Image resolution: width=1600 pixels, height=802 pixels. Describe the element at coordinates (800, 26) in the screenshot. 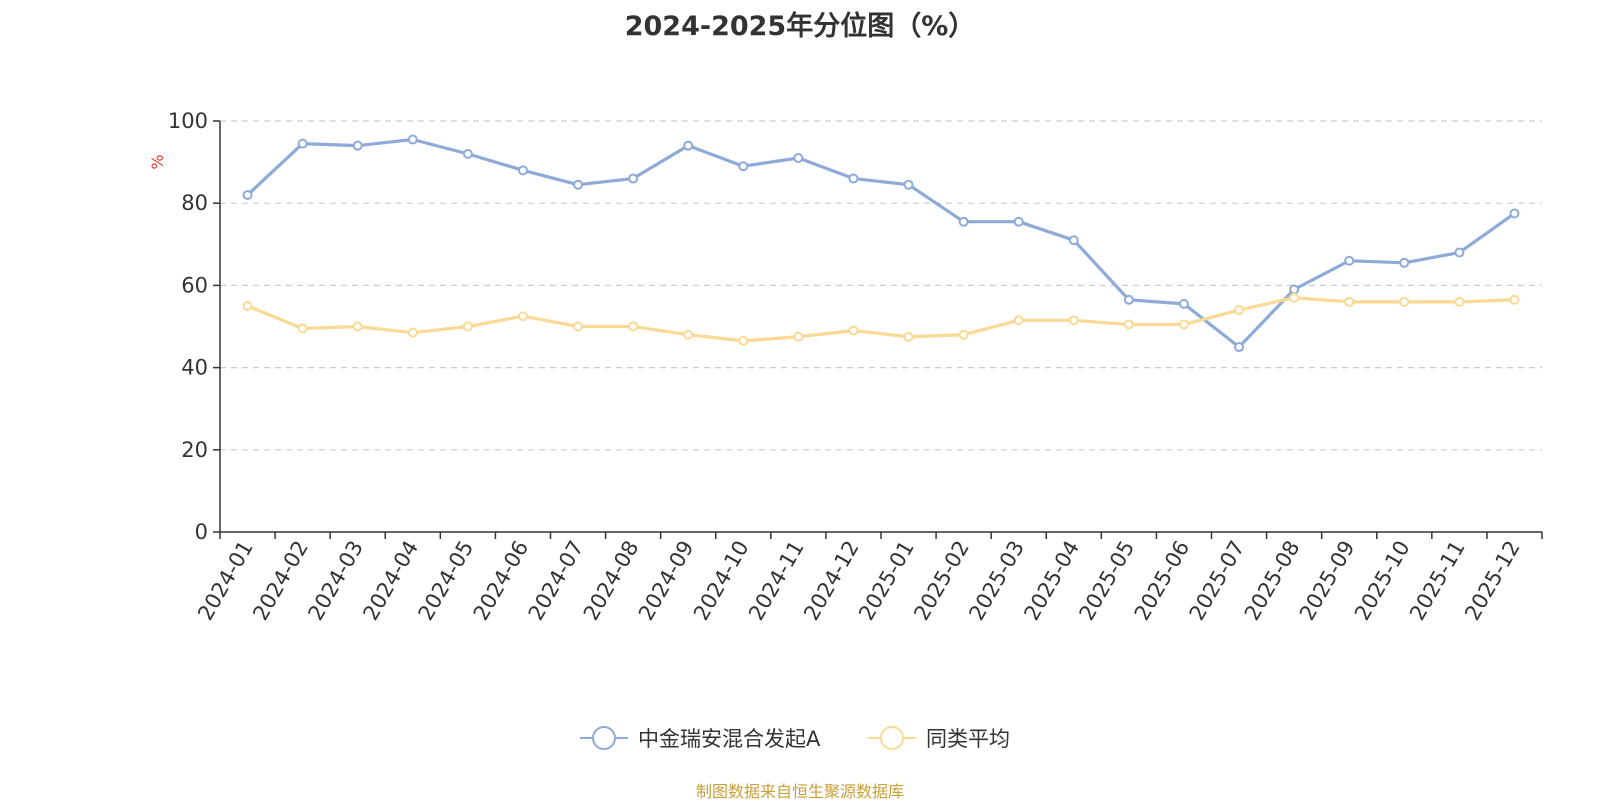

I see `chart-title: 2024-2025年分位图（%）` at that location.